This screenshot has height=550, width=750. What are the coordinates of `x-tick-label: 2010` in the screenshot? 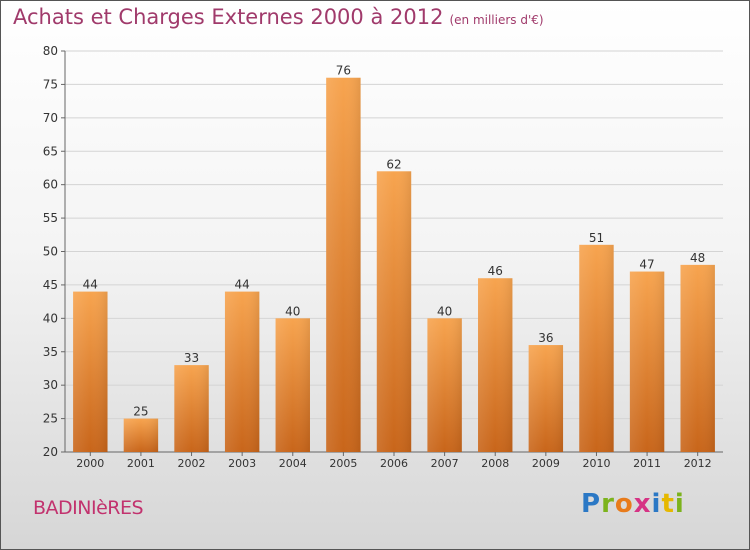 It's located at (596, 463).